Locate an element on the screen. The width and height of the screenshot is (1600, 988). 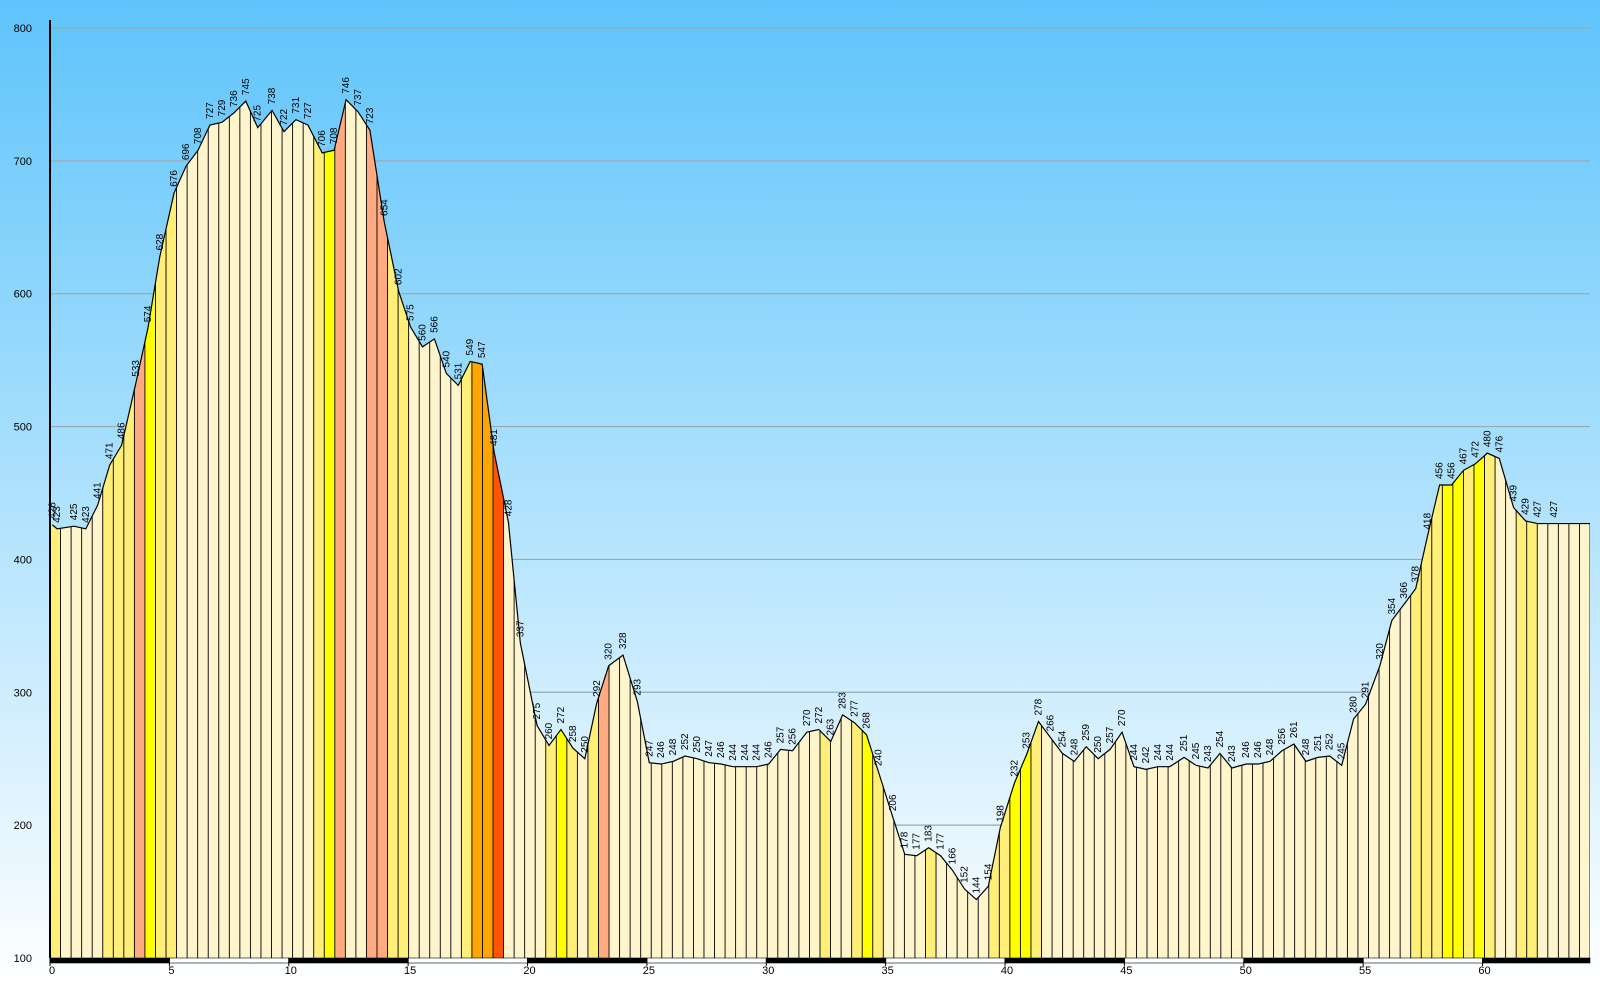
y-tick-label: 400 is located at coordinates (23, 560).